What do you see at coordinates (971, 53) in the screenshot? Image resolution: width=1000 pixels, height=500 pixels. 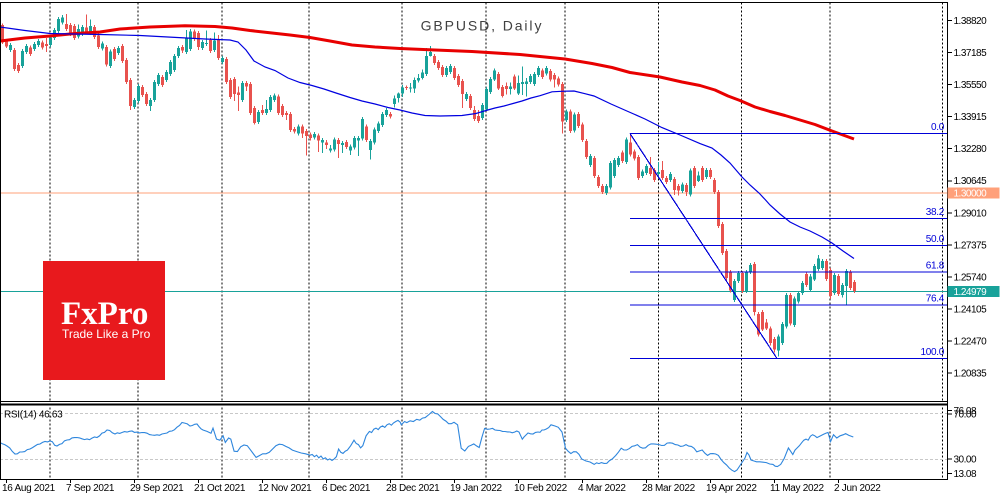 I see `svg-text: 1.37185` at bounding box center [971, 53].